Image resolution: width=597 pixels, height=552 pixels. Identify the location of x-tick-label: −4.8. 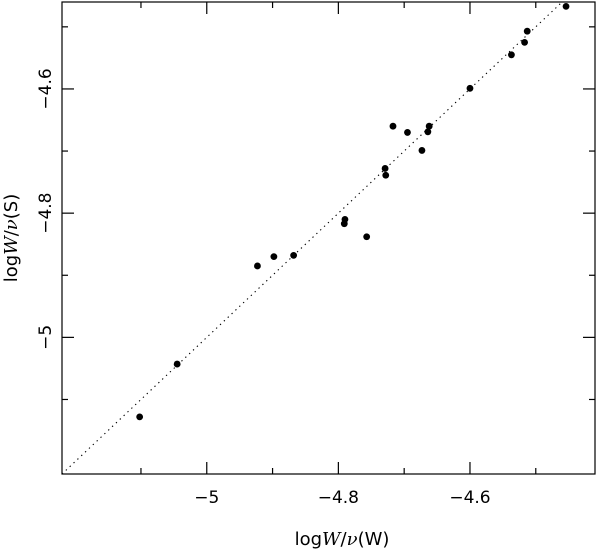
(338, 498).